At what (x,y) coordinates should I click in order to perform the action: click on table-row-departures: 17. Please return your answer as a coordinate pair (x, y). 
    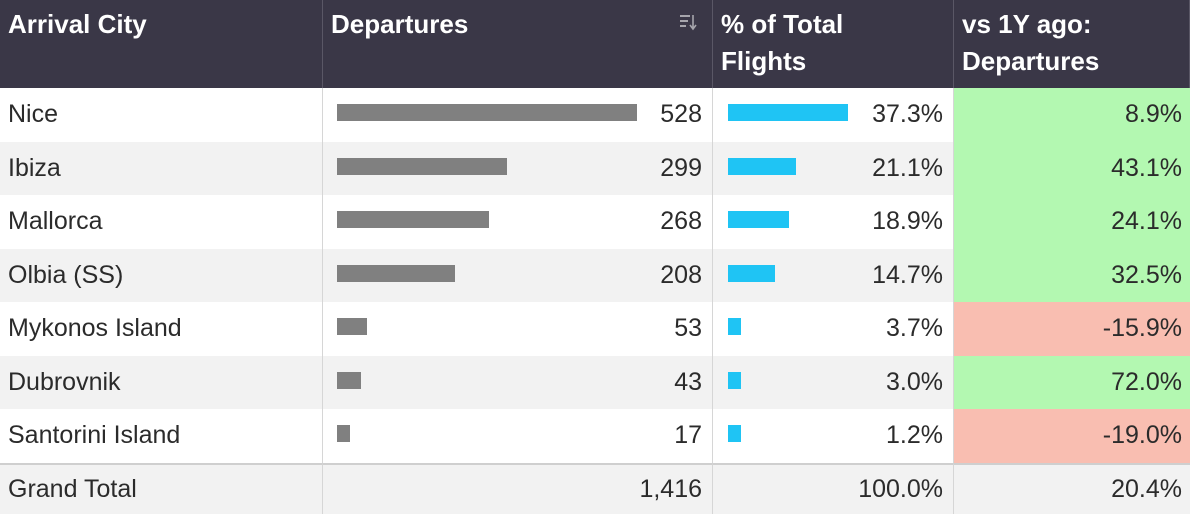
    Looking at the image, I should click on (518, 436).